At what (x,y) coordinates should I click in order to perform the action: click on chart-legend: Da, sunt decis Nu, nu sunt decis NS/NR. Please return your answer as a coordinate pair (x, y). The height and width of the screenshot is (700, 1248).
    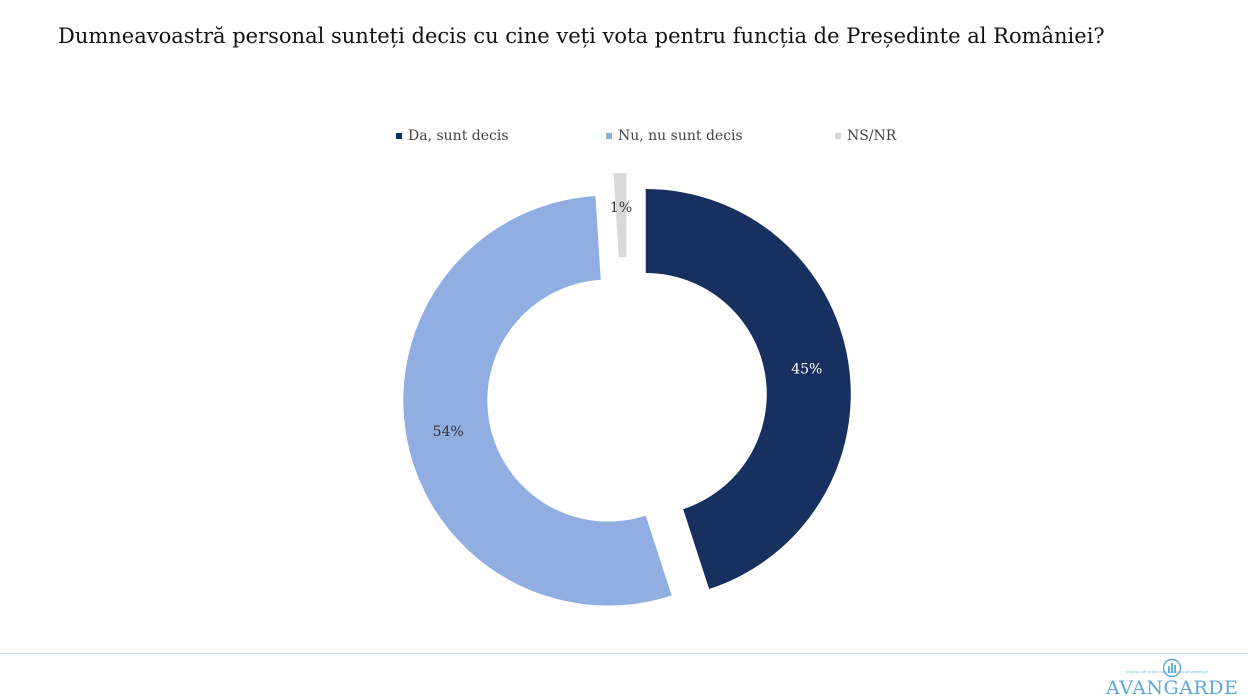
    Looking at the image, I should click on (624, 138).